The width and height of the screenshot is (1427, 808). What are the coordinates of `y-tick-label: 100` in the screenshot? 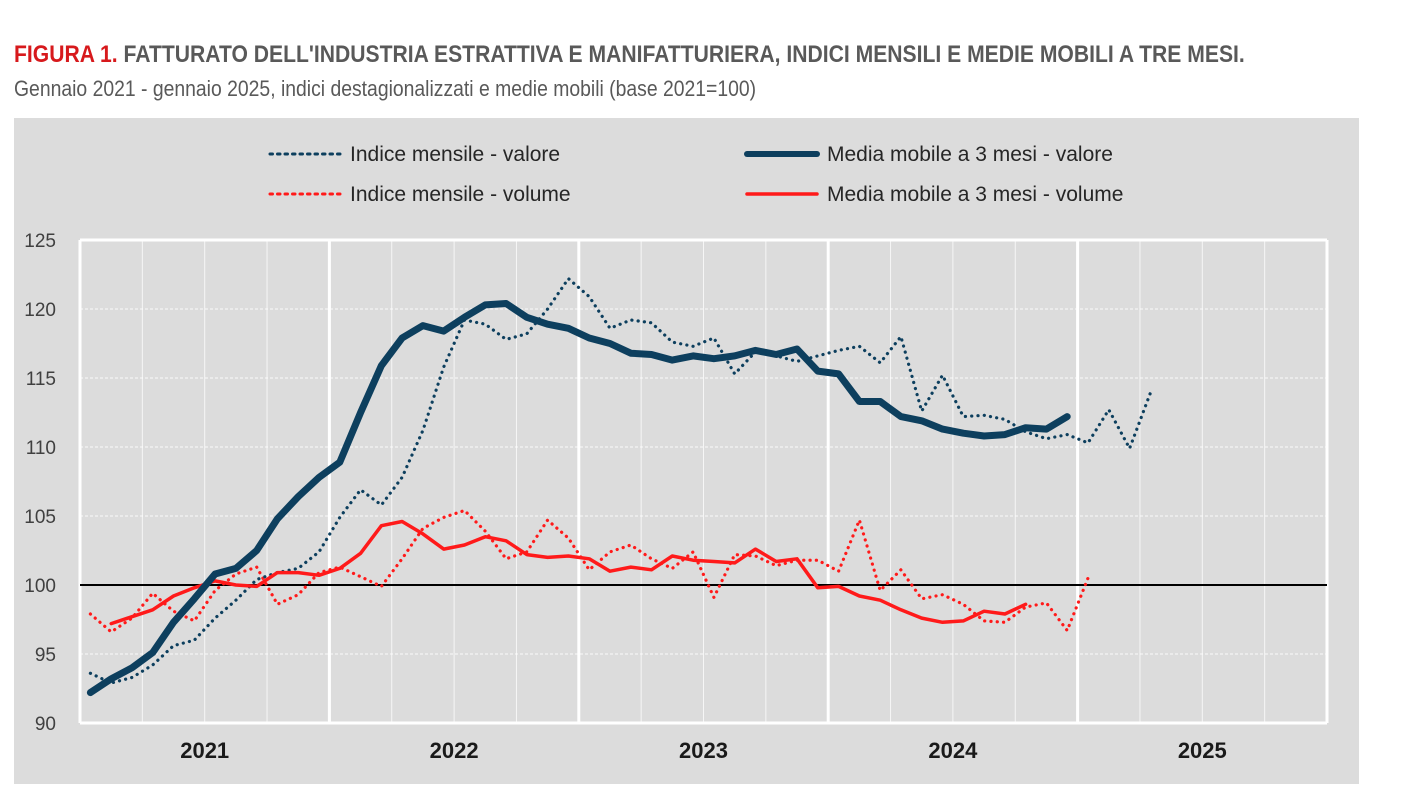 It's located at (40, 586).